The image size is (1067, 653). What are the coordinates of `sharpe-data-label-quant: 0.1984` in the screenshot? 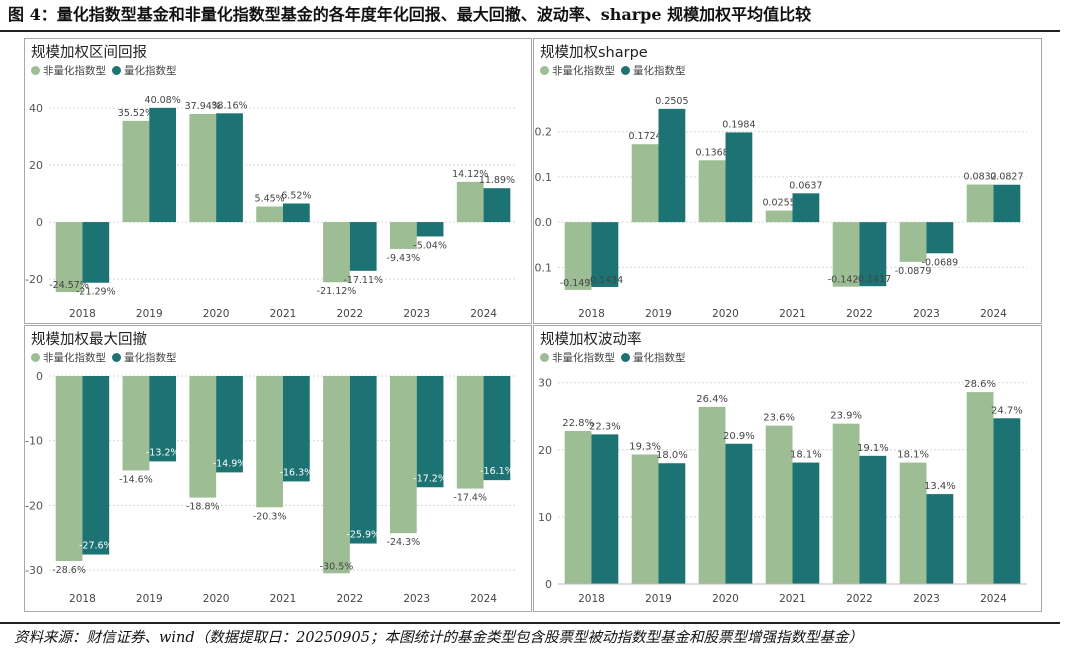 It's located at (738, 124).